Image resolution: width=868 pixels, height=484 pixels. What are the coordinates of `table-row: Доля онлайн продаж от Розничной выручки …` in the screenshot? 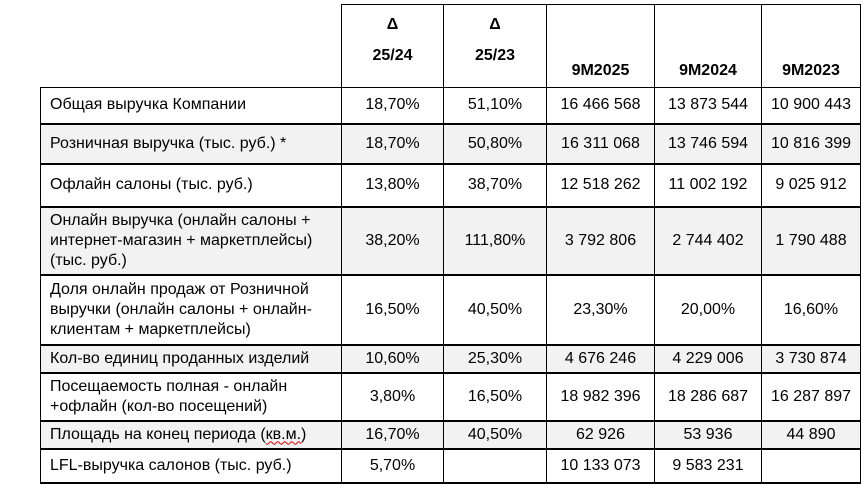 It's located at (450, 309).